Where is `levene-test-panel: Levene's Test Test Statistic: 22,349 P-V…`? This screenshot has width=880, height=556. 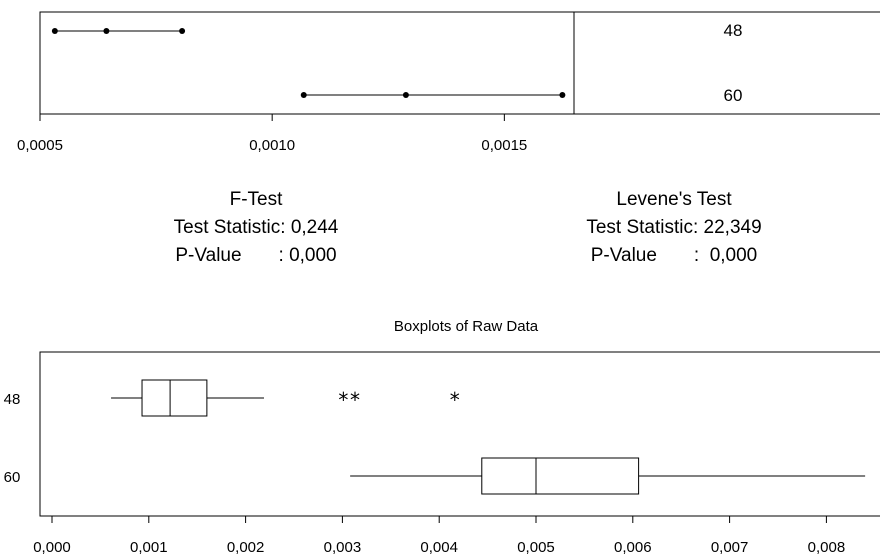 levene-test-panel: Levene's Test Test Statistic: 22,349 P-V… is located at coordinates (674, 228).